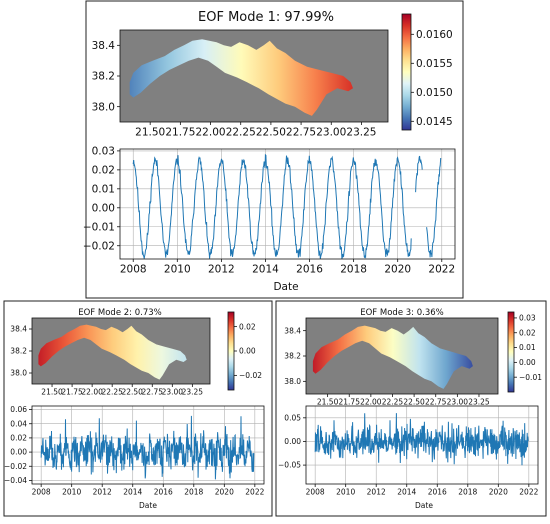 The width and height of the screenshot is (550, 524). I want to click on y-tick-label: −0.04, so click(15, 480).